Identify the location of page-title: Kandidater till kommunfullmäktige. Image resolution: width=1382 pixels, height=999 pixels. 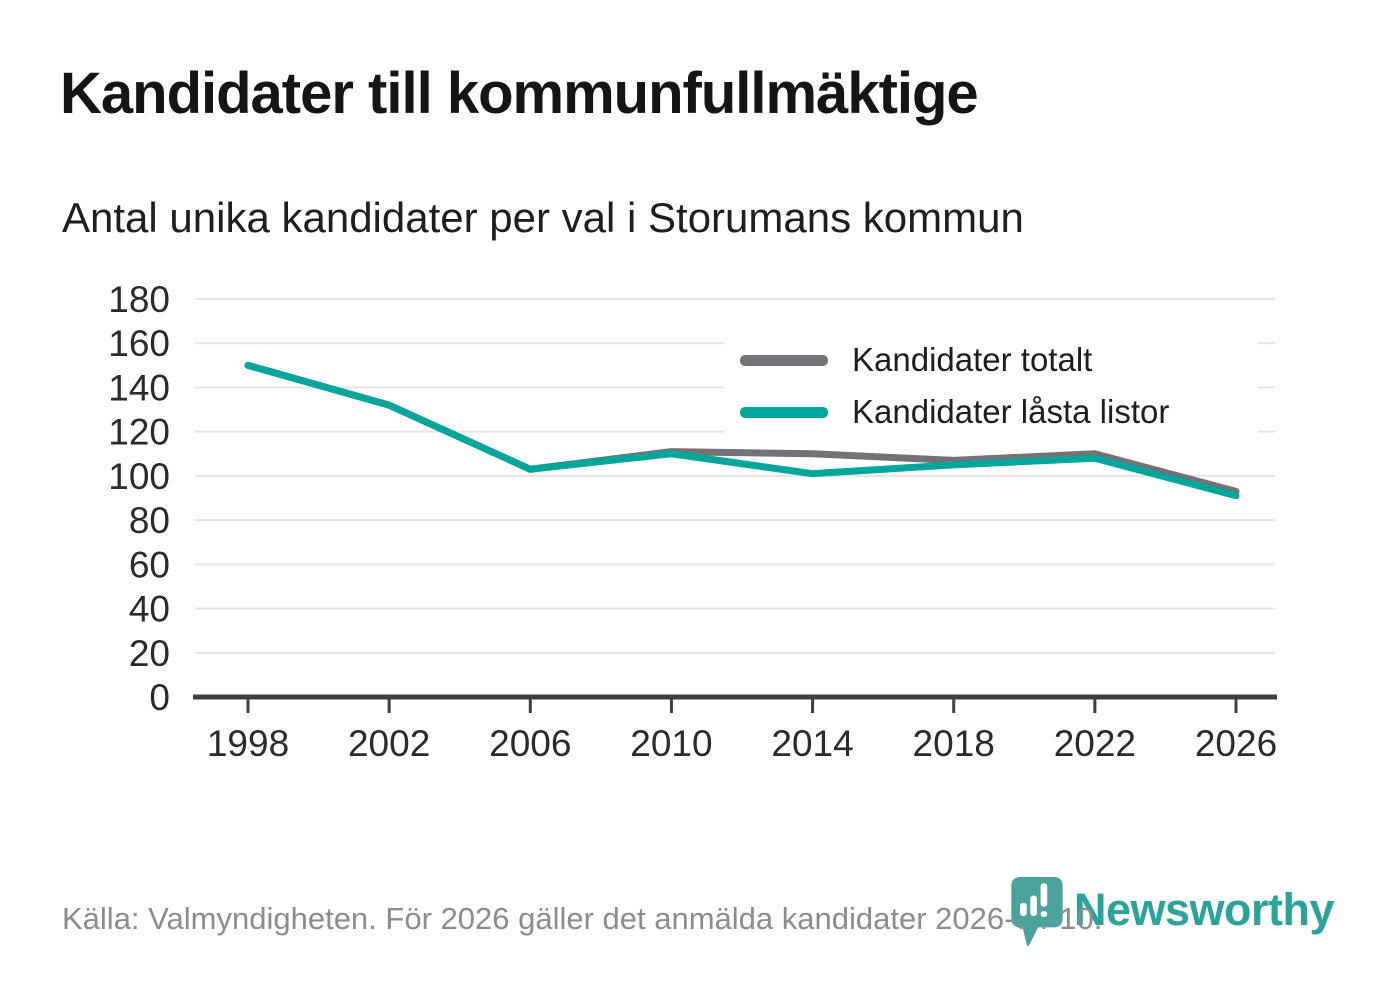
(519, 93).